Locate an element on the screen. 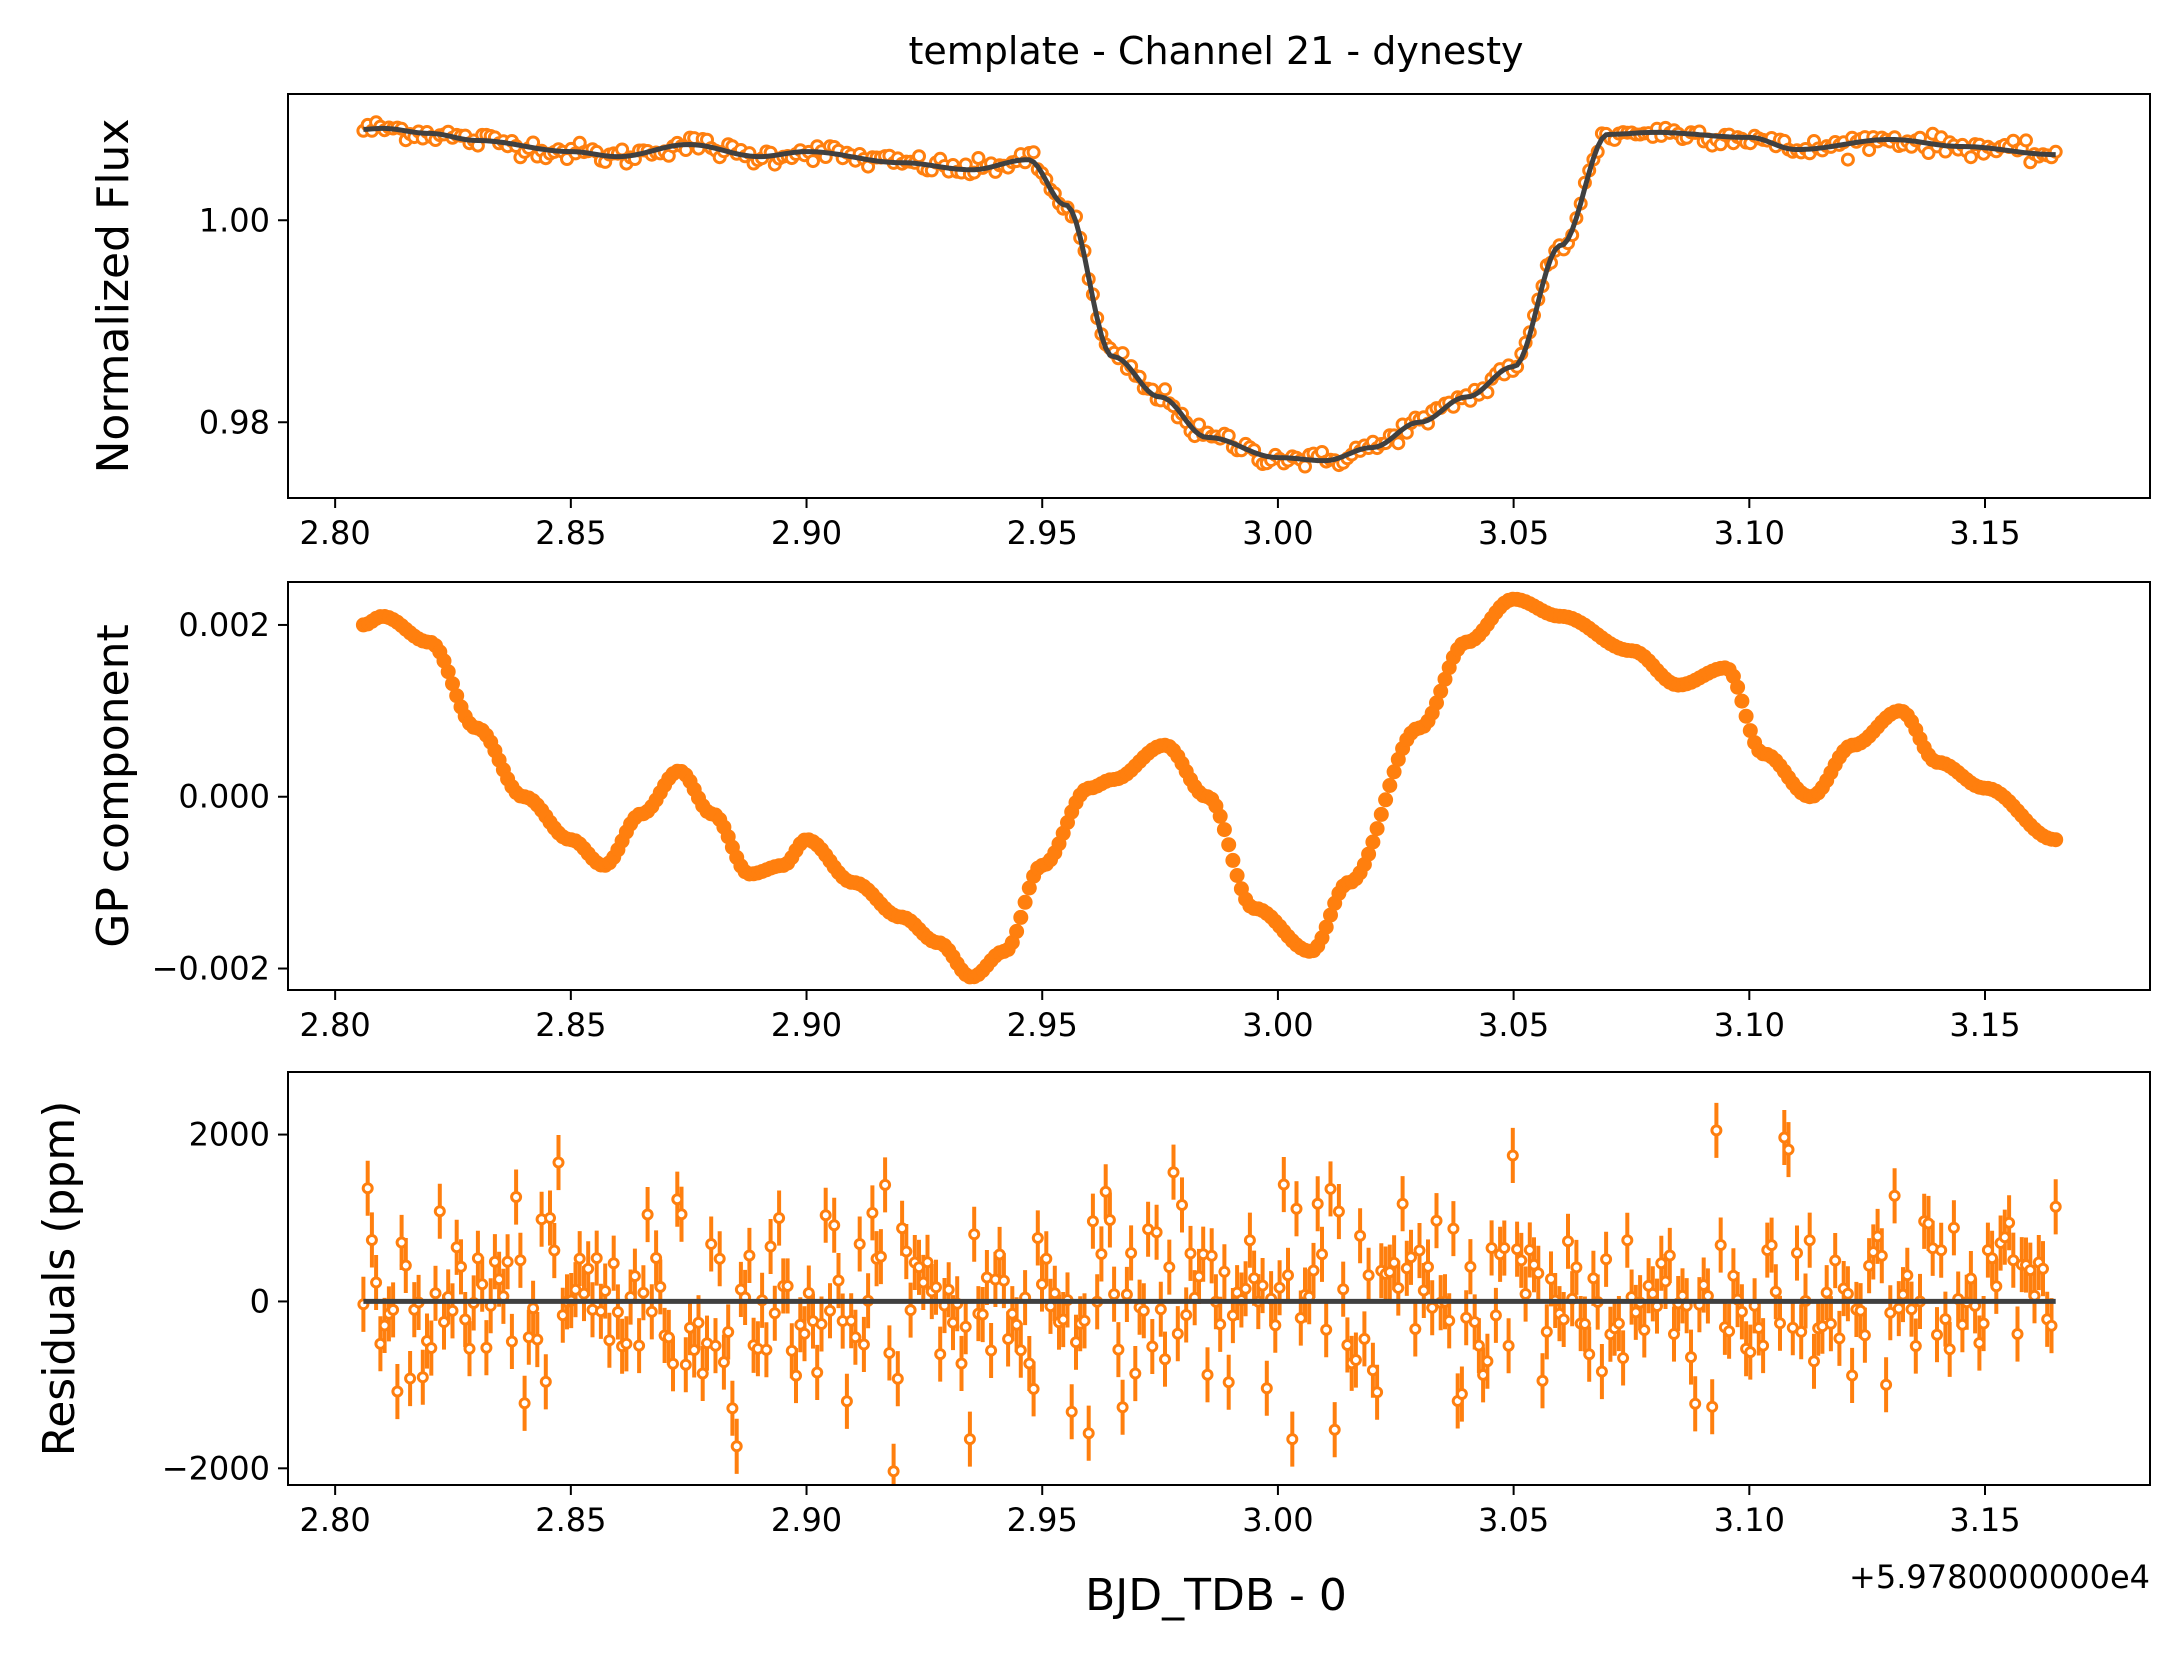 Image resolution: width=2176 pixels, height=1659 pixels. x-offset-label: +5.9780000000e4 is located at coordinates (1999, 1577).